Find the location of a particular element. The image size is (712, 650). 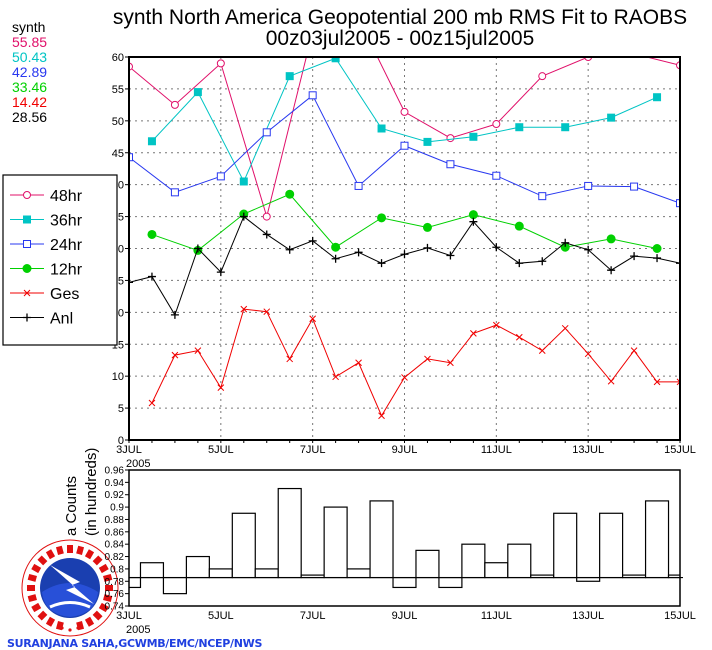

y-tick-label: 0.92 is located at coordinates (115, 495).